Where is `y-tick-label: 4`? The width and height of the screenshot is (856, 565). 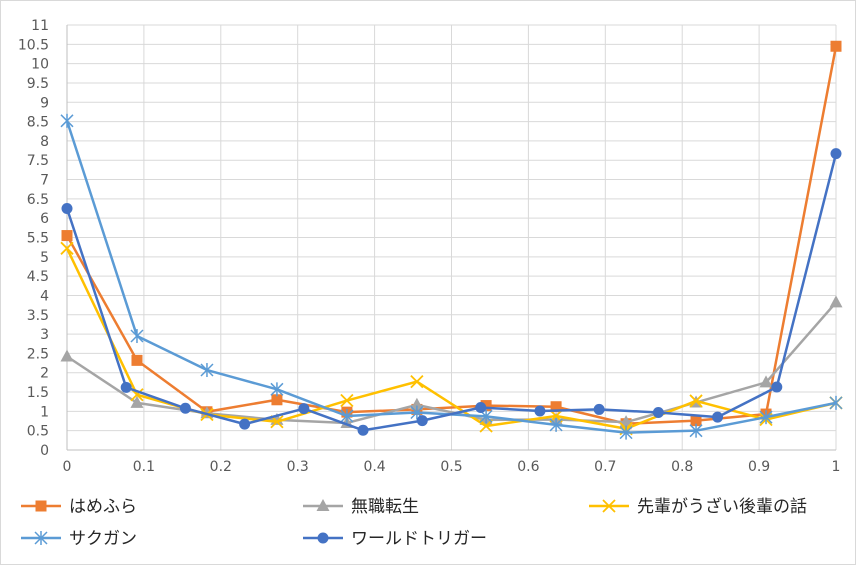 y-tick-label: 4 is located at coordinates (44, 296).